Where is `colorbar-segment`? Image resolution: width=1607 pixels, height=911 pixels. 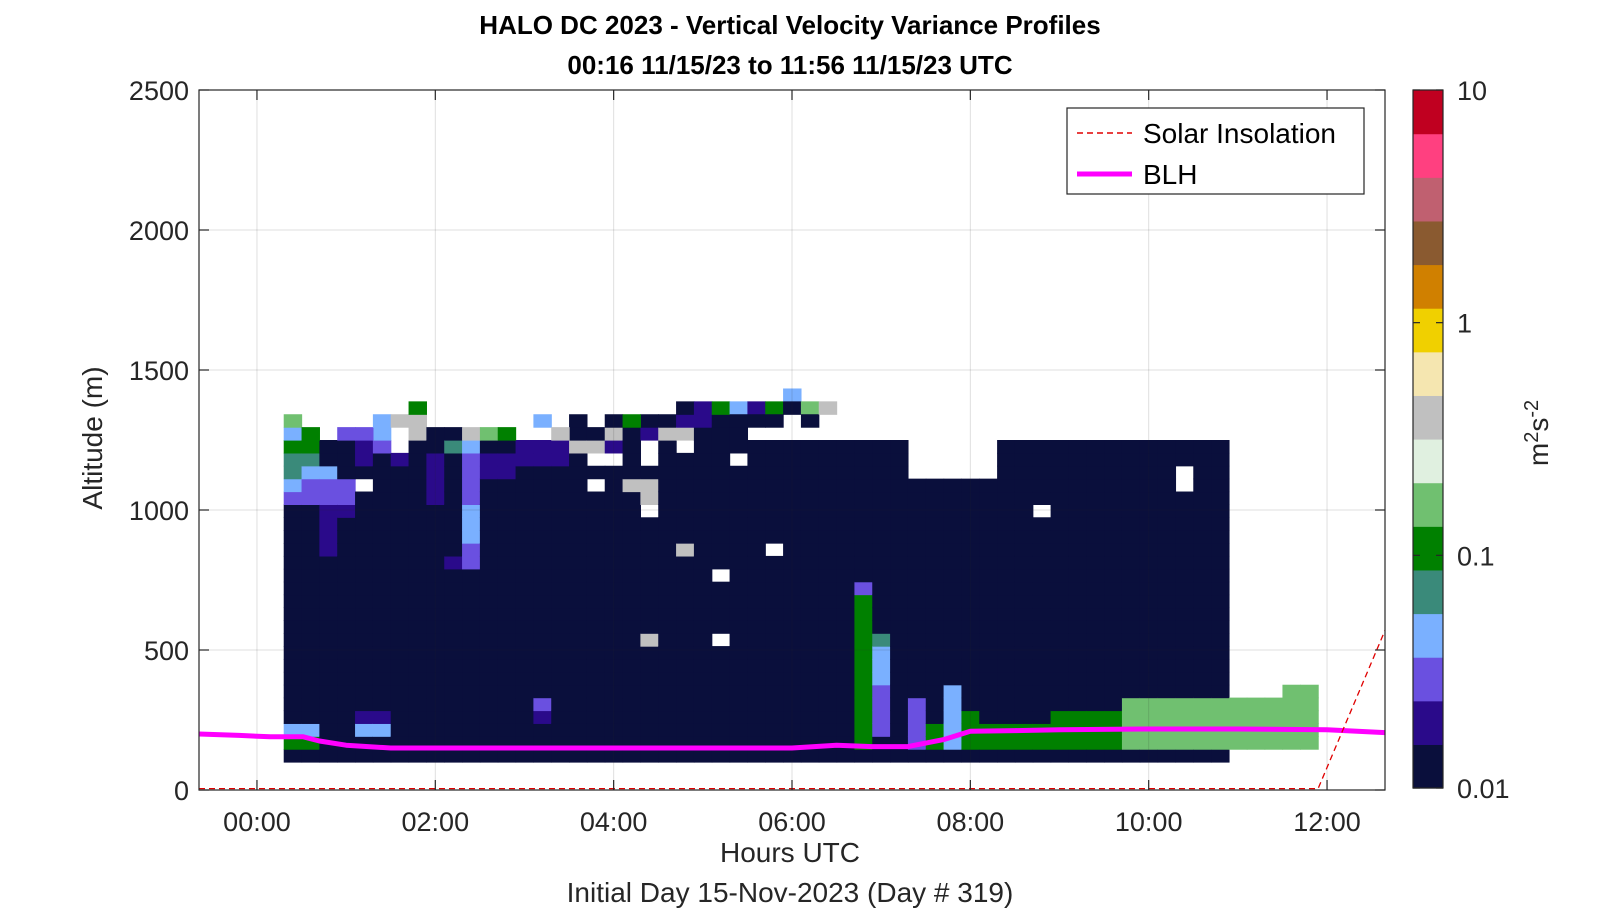
colorbar-segment is located at coordinates (1428, 112).